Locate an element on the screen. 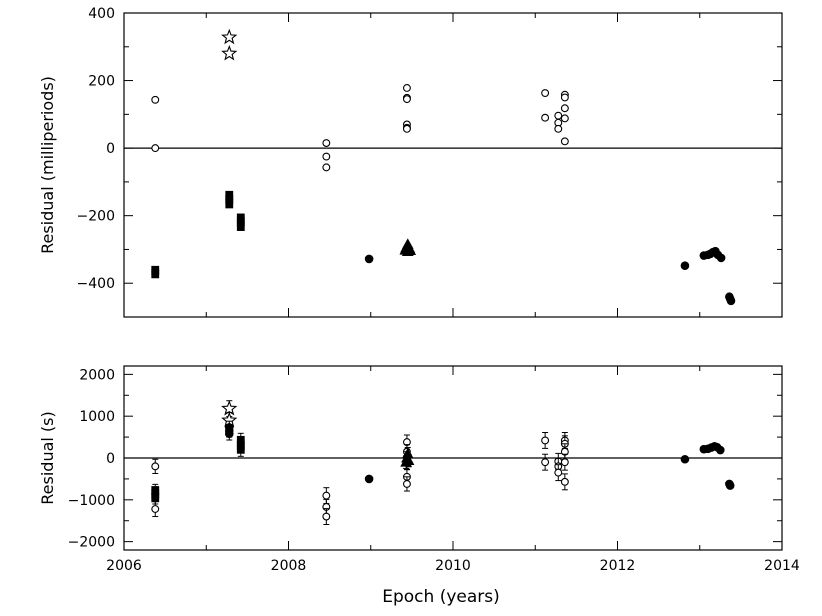 The image size is (822, 616). y-tick-label: 200 is located at coordinates (101, 82).